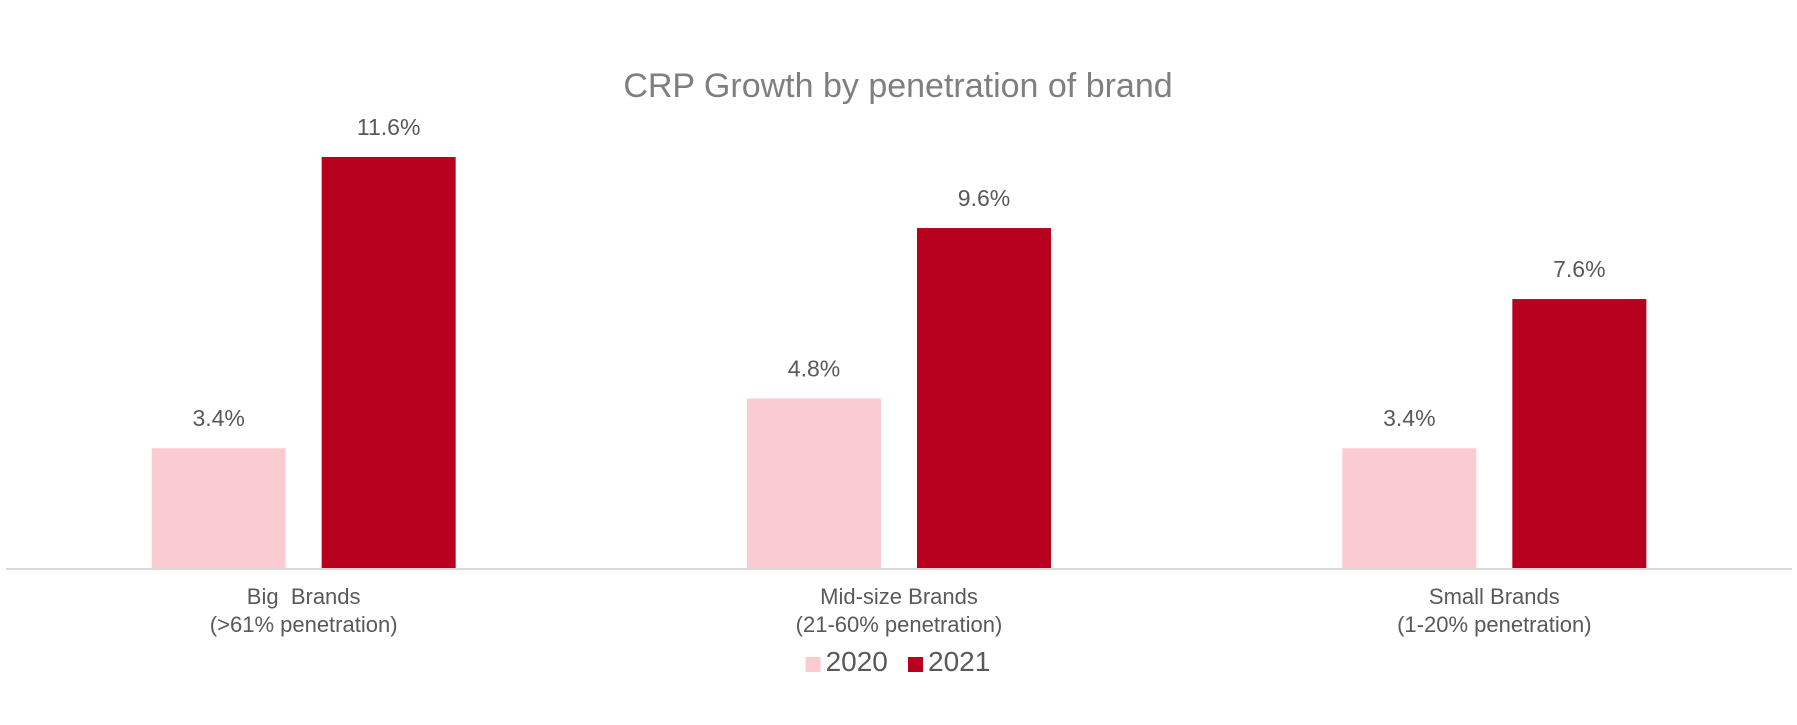  Describe the element at coordinates (899, 624) in the screenshot. I see `category-label-1-line-1: (21-60% penetration)` at that location.